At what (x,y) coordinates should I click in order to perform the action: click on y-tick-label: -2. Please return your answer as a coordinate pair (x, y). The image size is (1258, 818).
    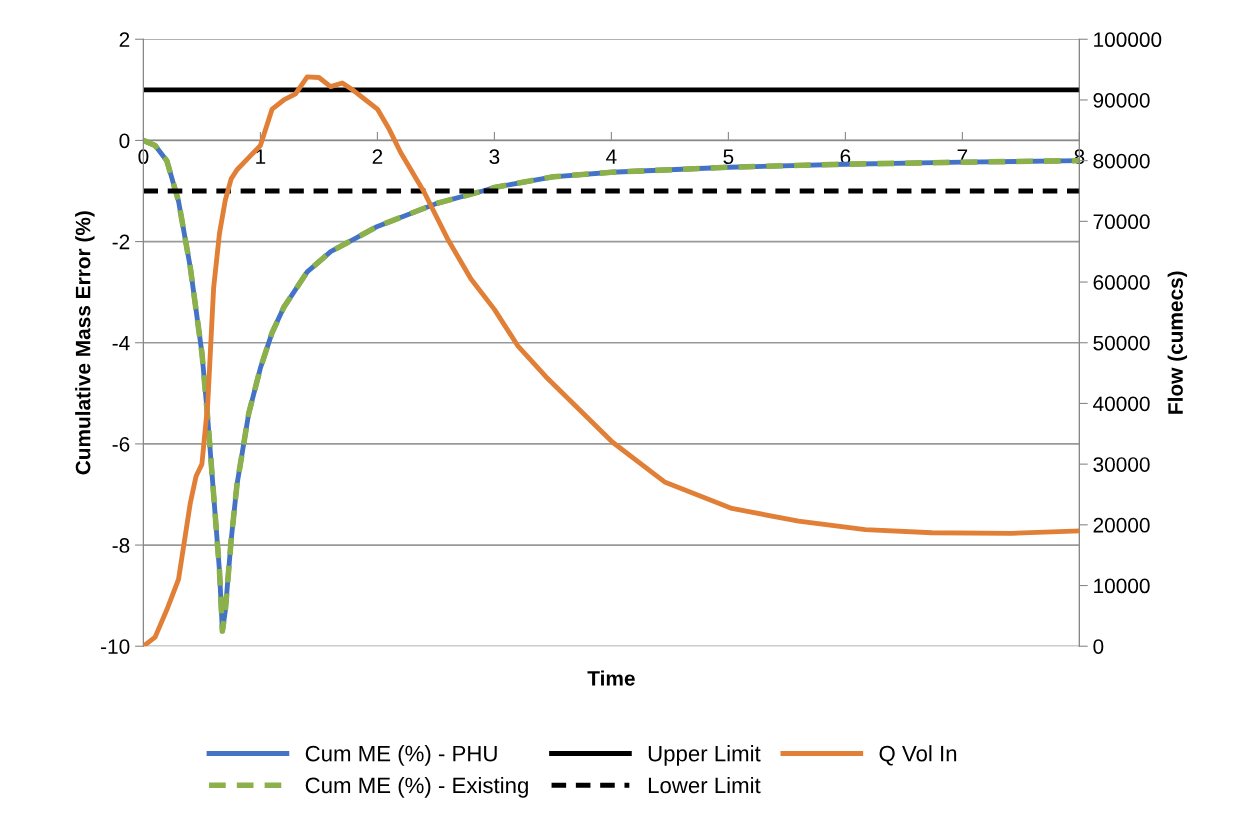
    Looking at the image, I should click on (121, 242).